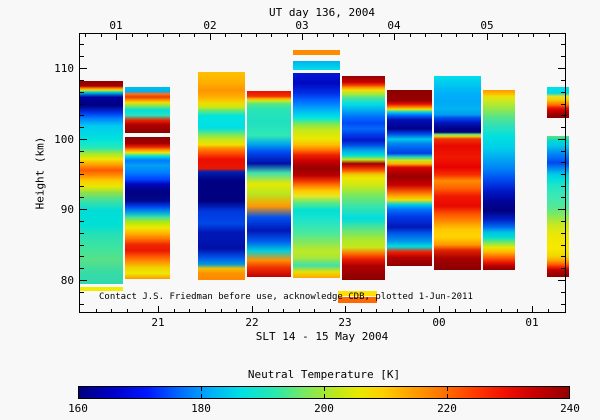 The image size is (600, 420). Describe the element at coordinates (322, 336) in the screenshot. I see `bottom-axis-title: SLT 14 - 15 May 2004` at that location.